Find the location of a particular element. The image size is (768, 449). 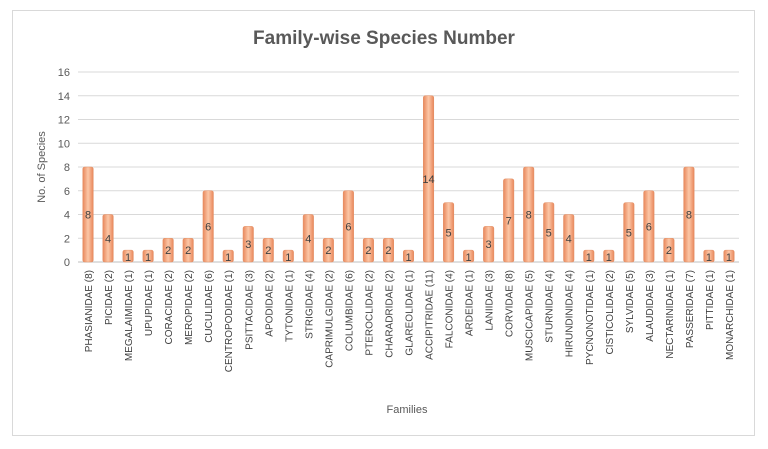

x-tick-label: LANIIDAE (3) is located at coordinates (490, 300).